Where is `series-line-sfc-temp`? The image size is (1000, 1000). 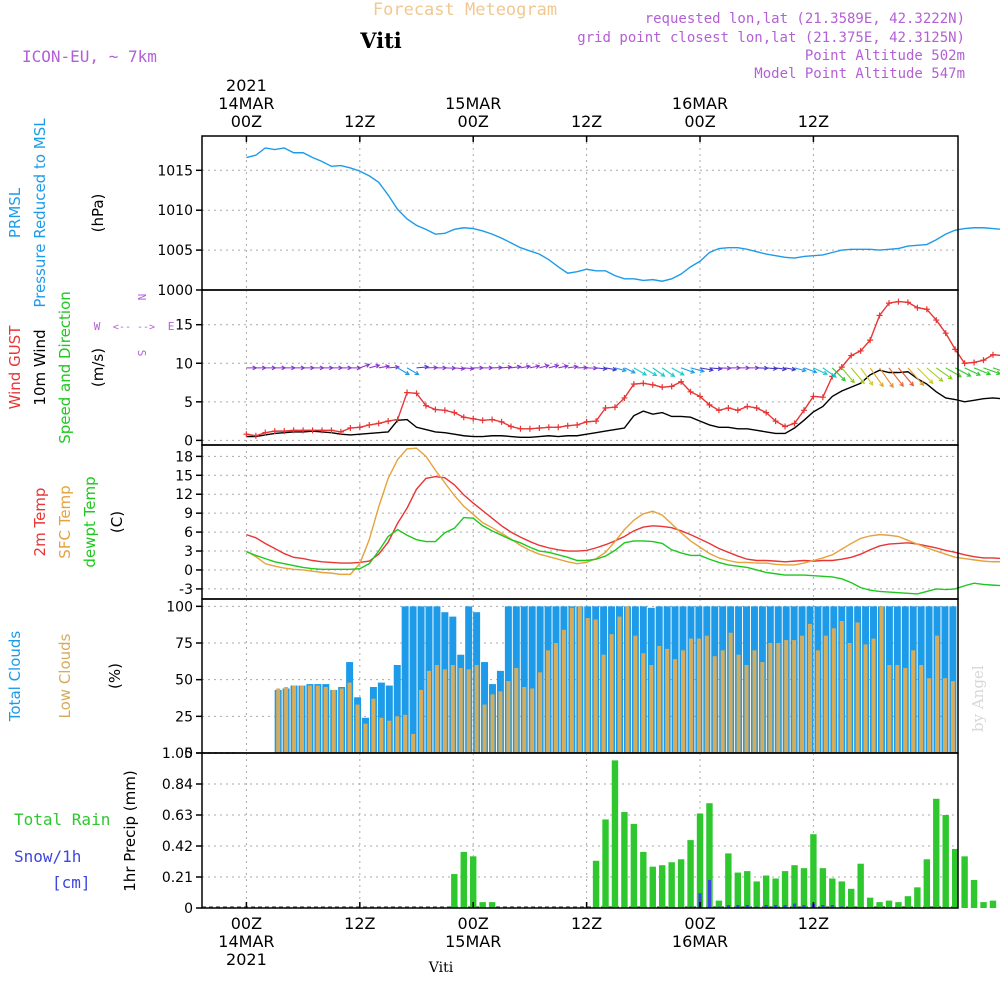 series-line-sfc-temp is located at coordinates (623, 511).